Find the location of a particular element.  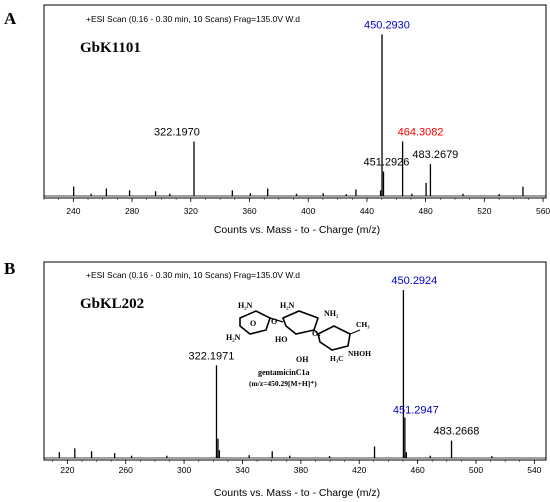

x-tick-label: 340 is located at coordinates (242, 470).